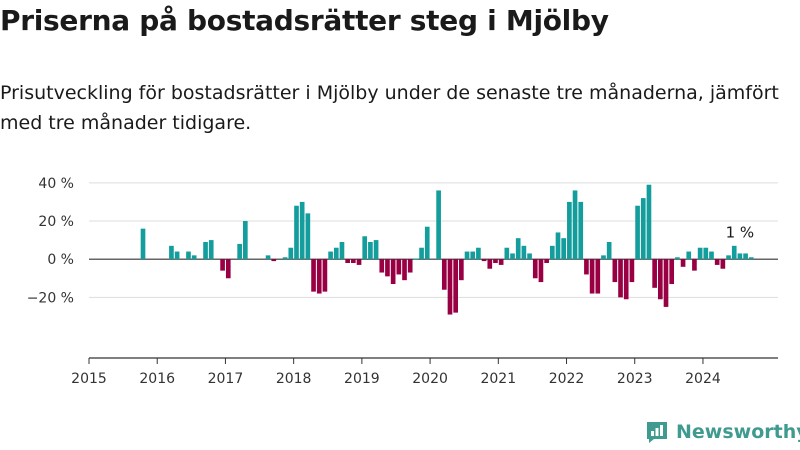  I want to click on brand-name: Newsworthy, so click(738, 432).